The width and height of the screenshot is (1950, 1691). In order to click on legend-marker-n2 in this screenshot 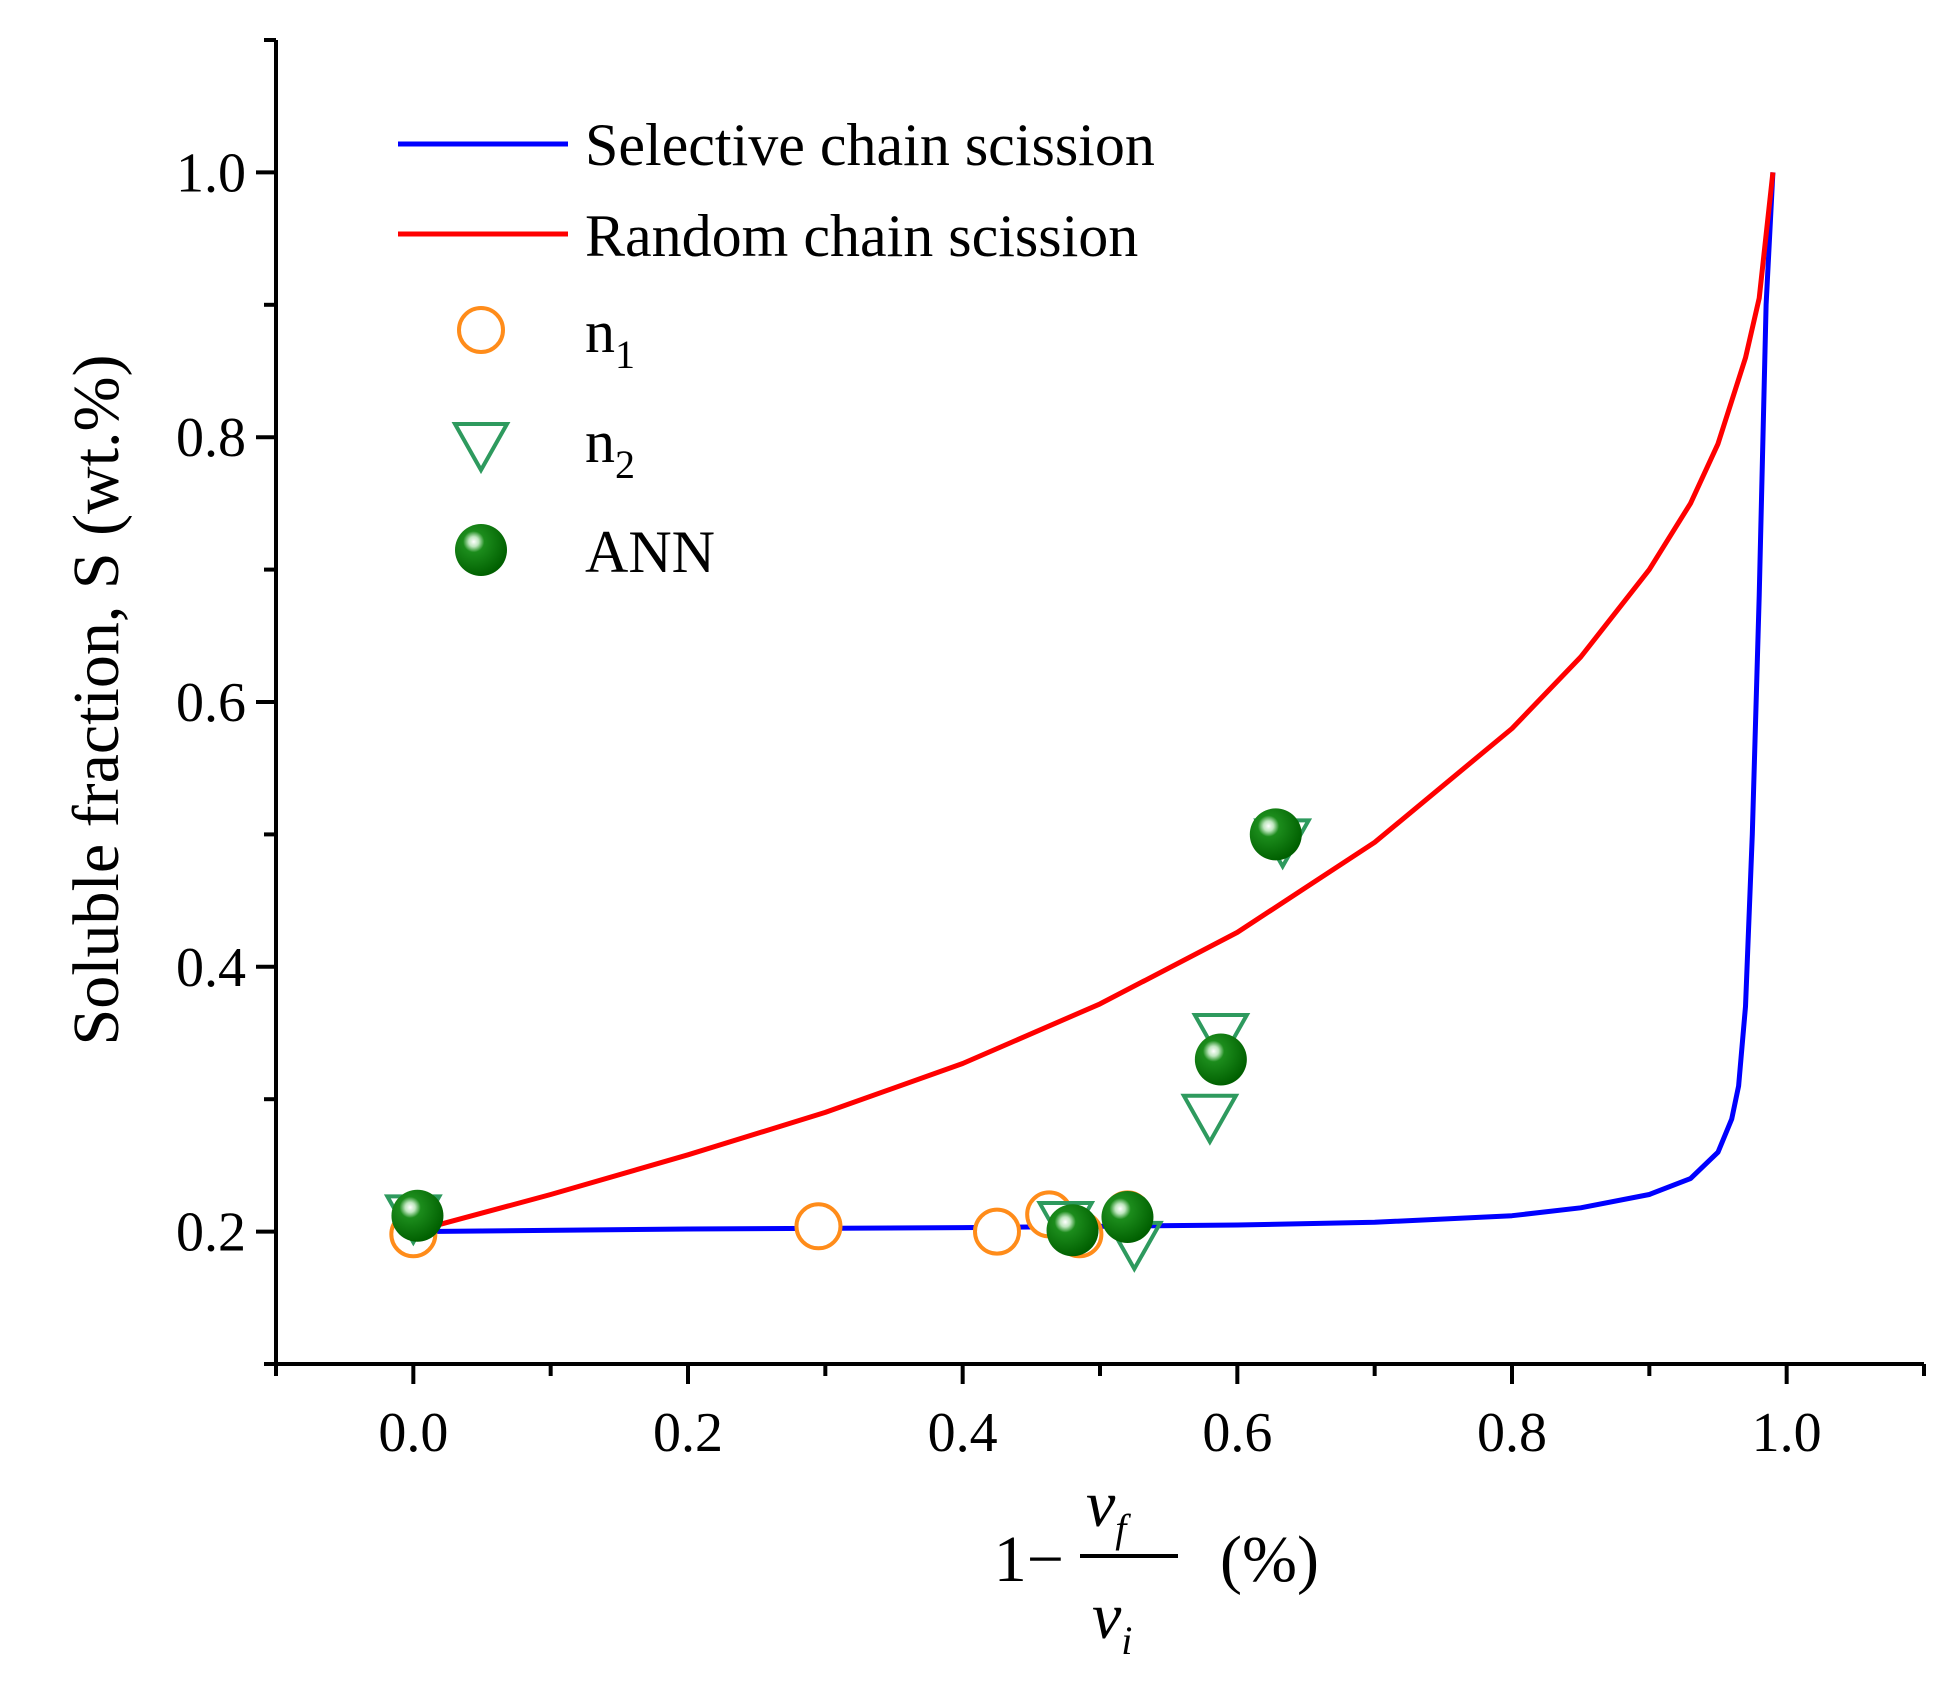, I will do `click(481, 448)`.